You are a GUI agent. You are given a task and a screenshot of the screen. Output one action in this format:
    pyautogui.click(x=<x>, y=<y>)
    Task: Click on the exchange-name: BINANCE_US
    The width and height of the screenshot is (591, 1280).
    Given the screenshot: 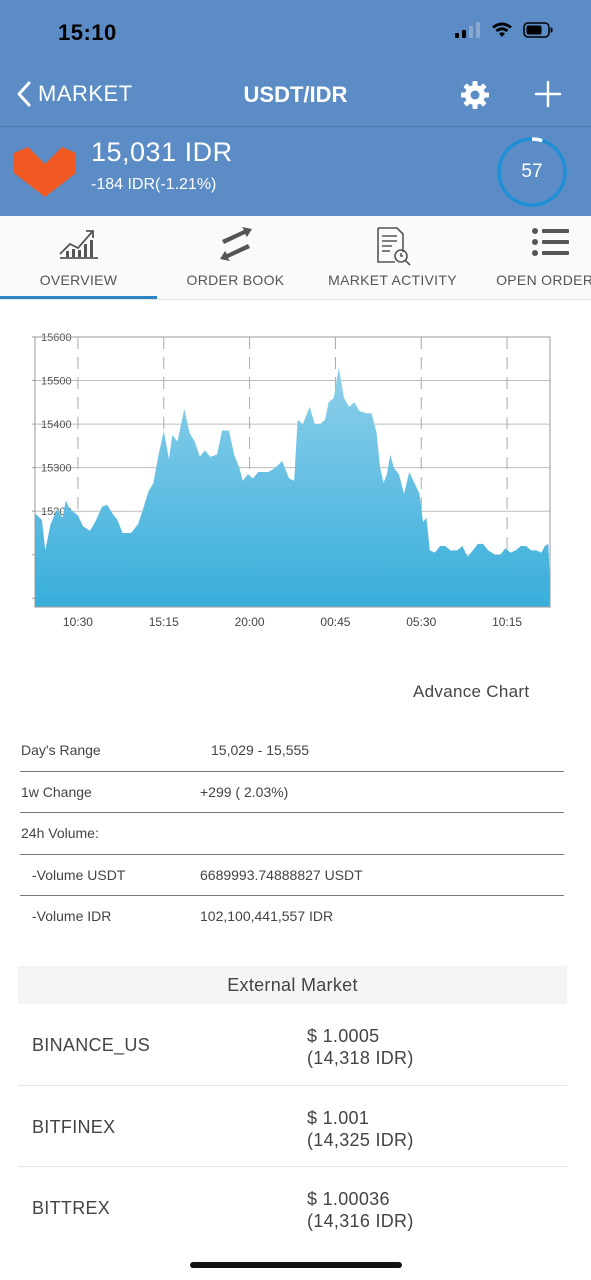 What is the action you would take?
    pyautogui.click(x=91, y=1045)
    